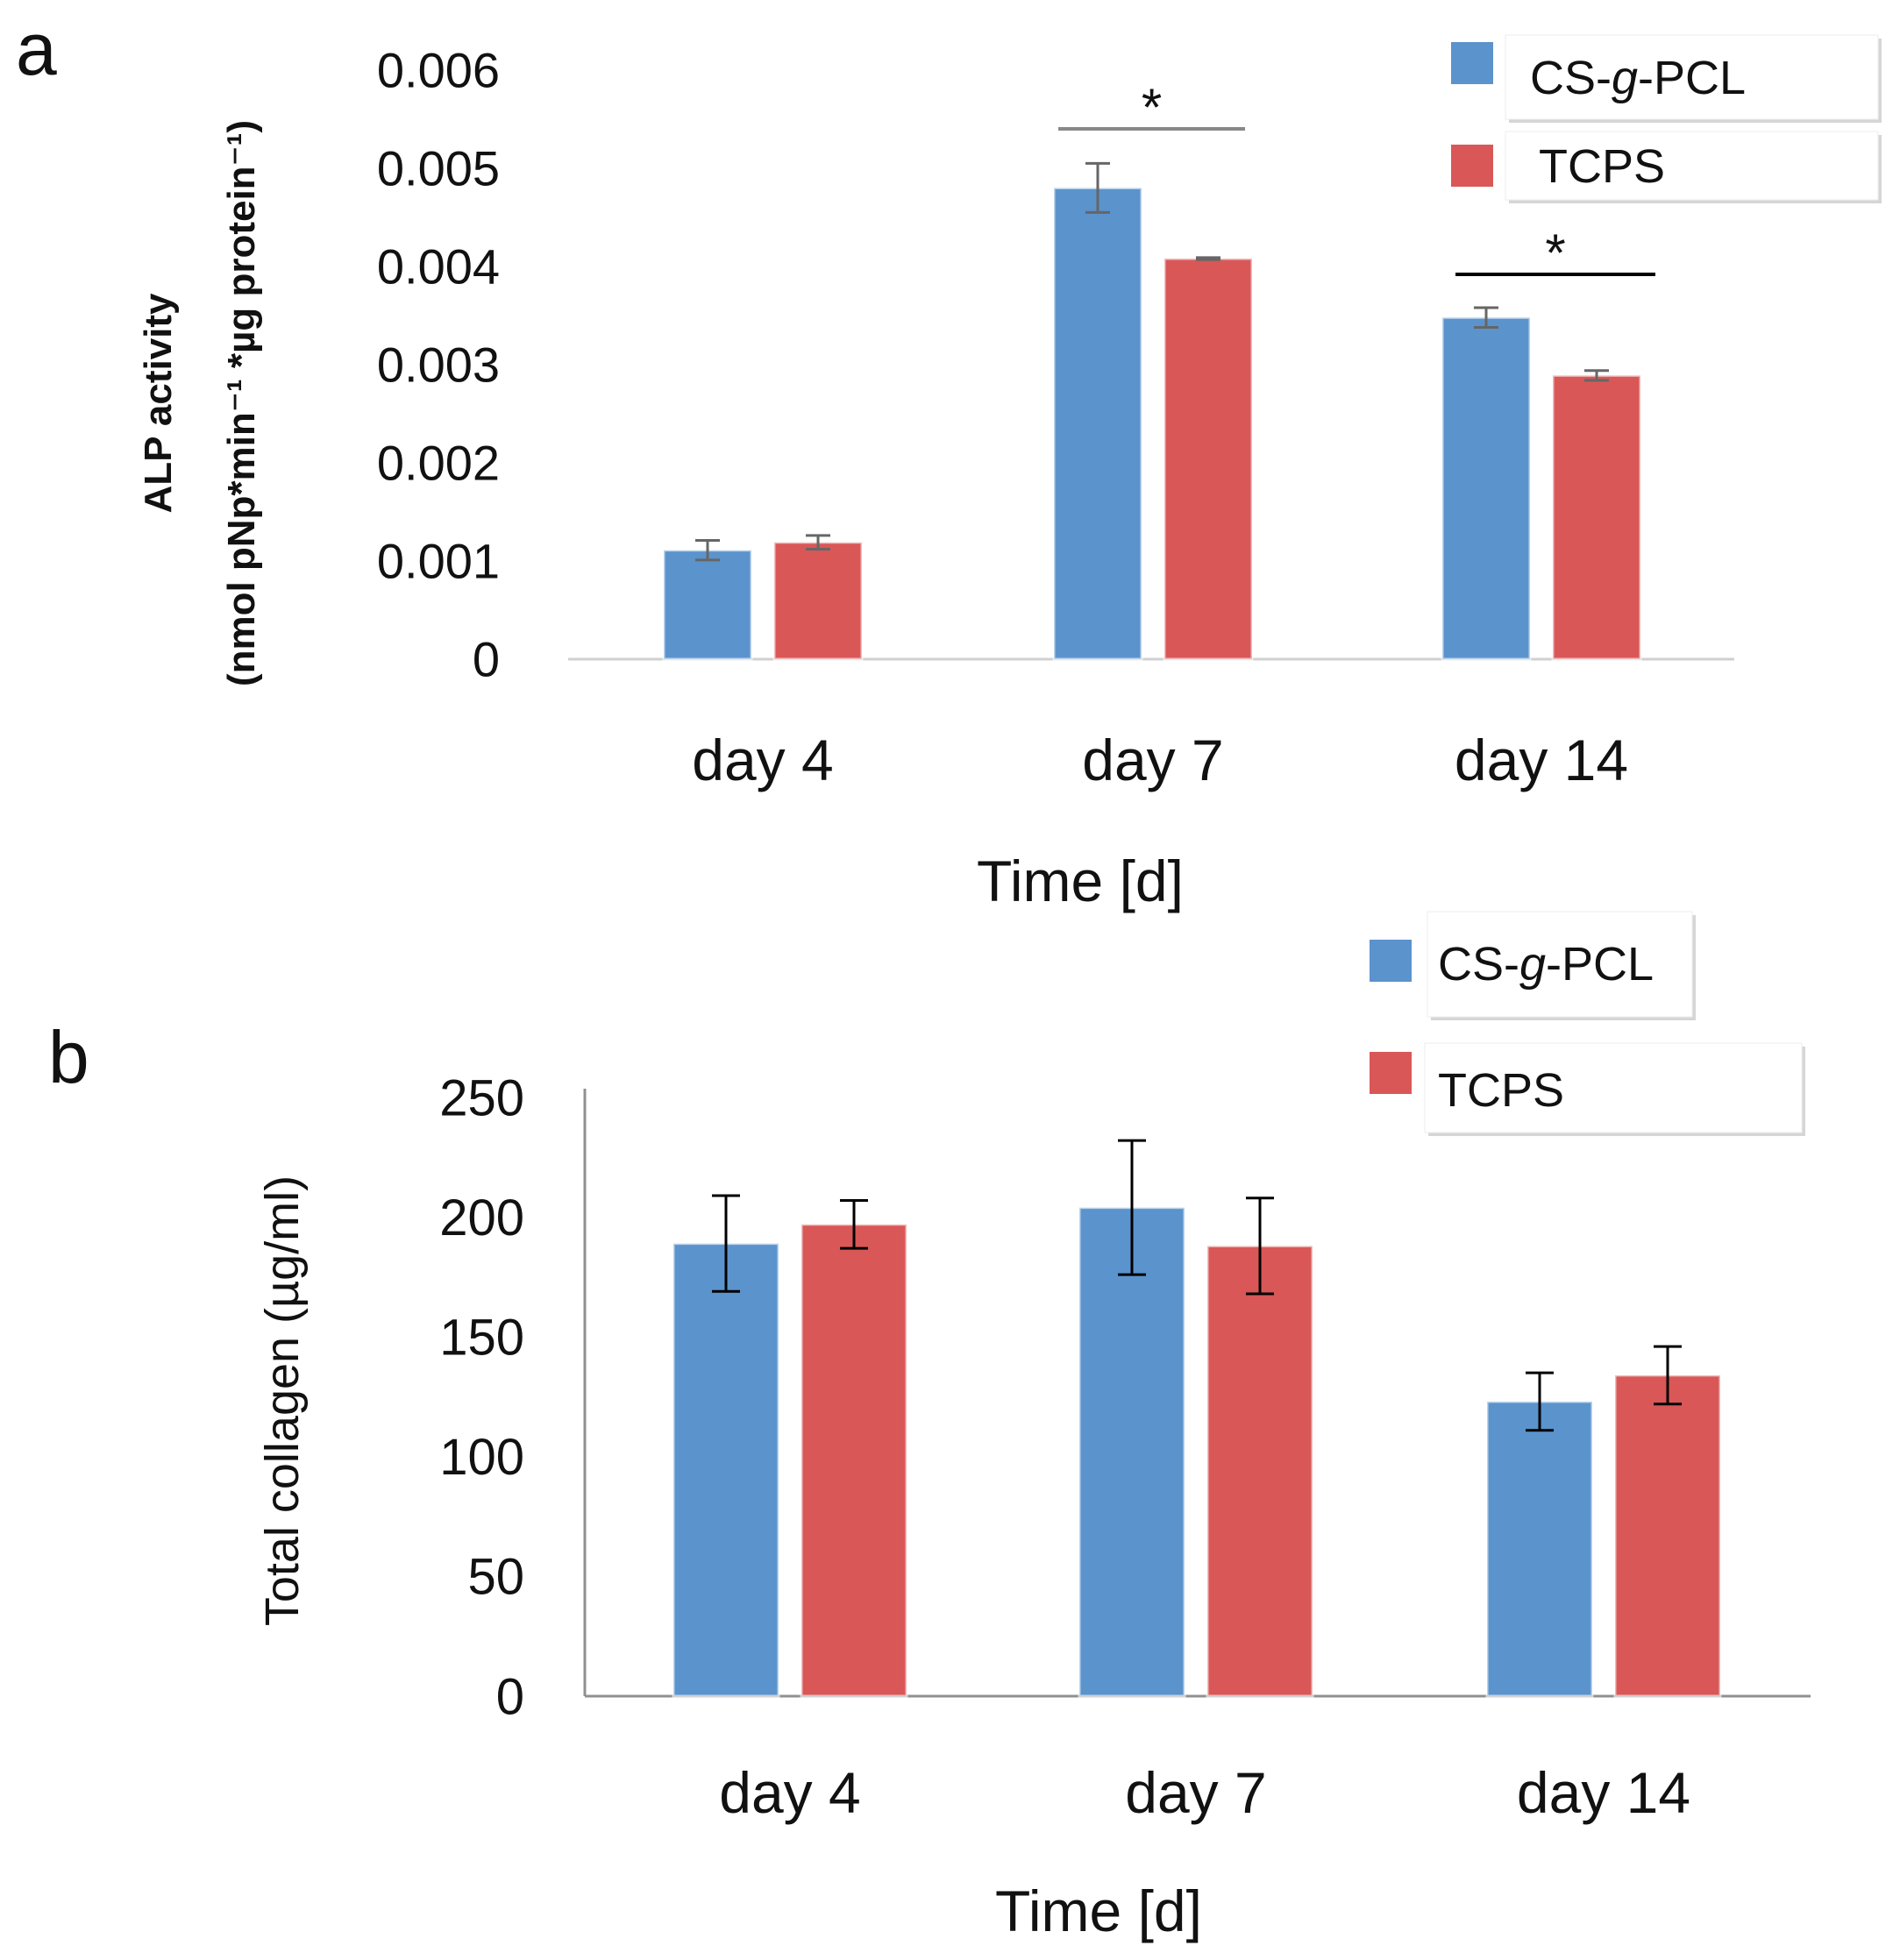 This screenshot has width=1900, height=1960. What do you see at coordinates (68, 1057) in the screenshot?
I see `panel-b-label: b` at bounding box center [68, 1057].